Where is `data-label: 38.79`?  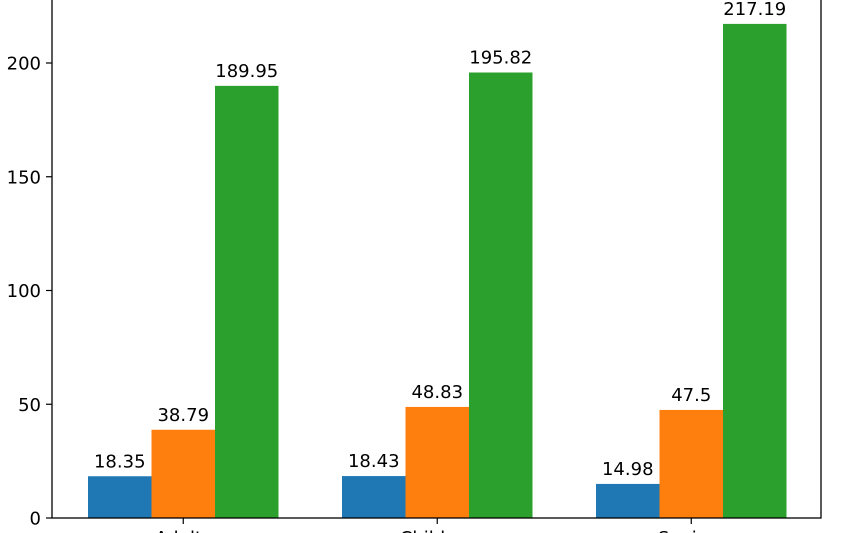 data-label: 38.79 is located at coordinates (183, 415).